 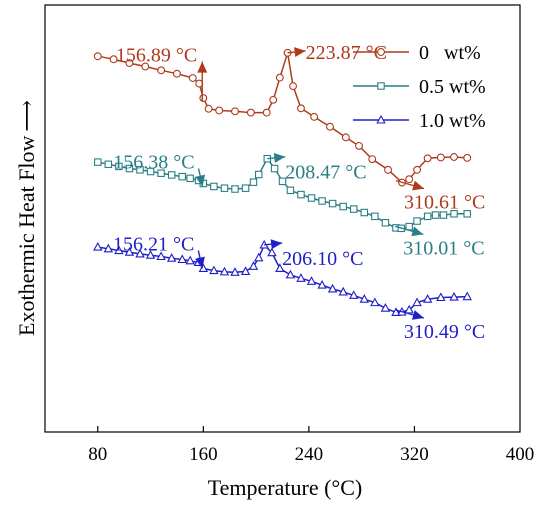 I want to click on annotation: 310.49 °C, so click(x=440, y=326).